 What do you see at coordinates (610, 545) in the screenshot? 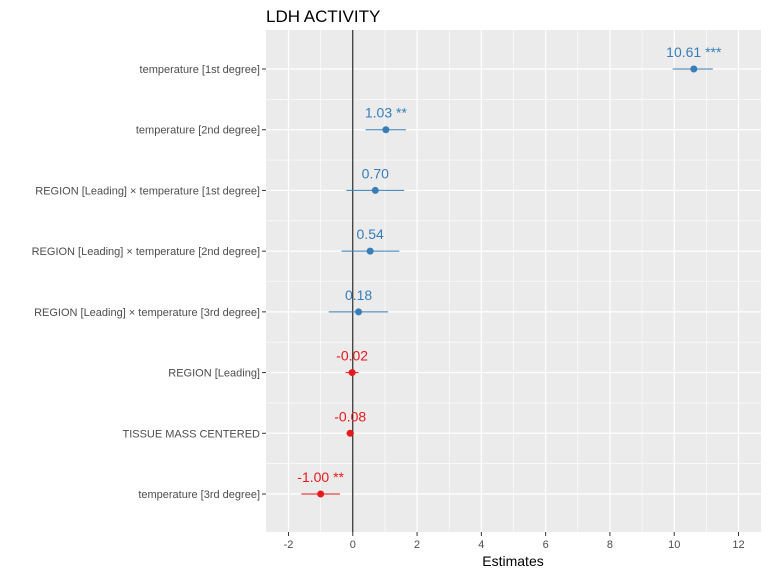
I see `x-tick-label: 8` at bounding box center [610, 545].